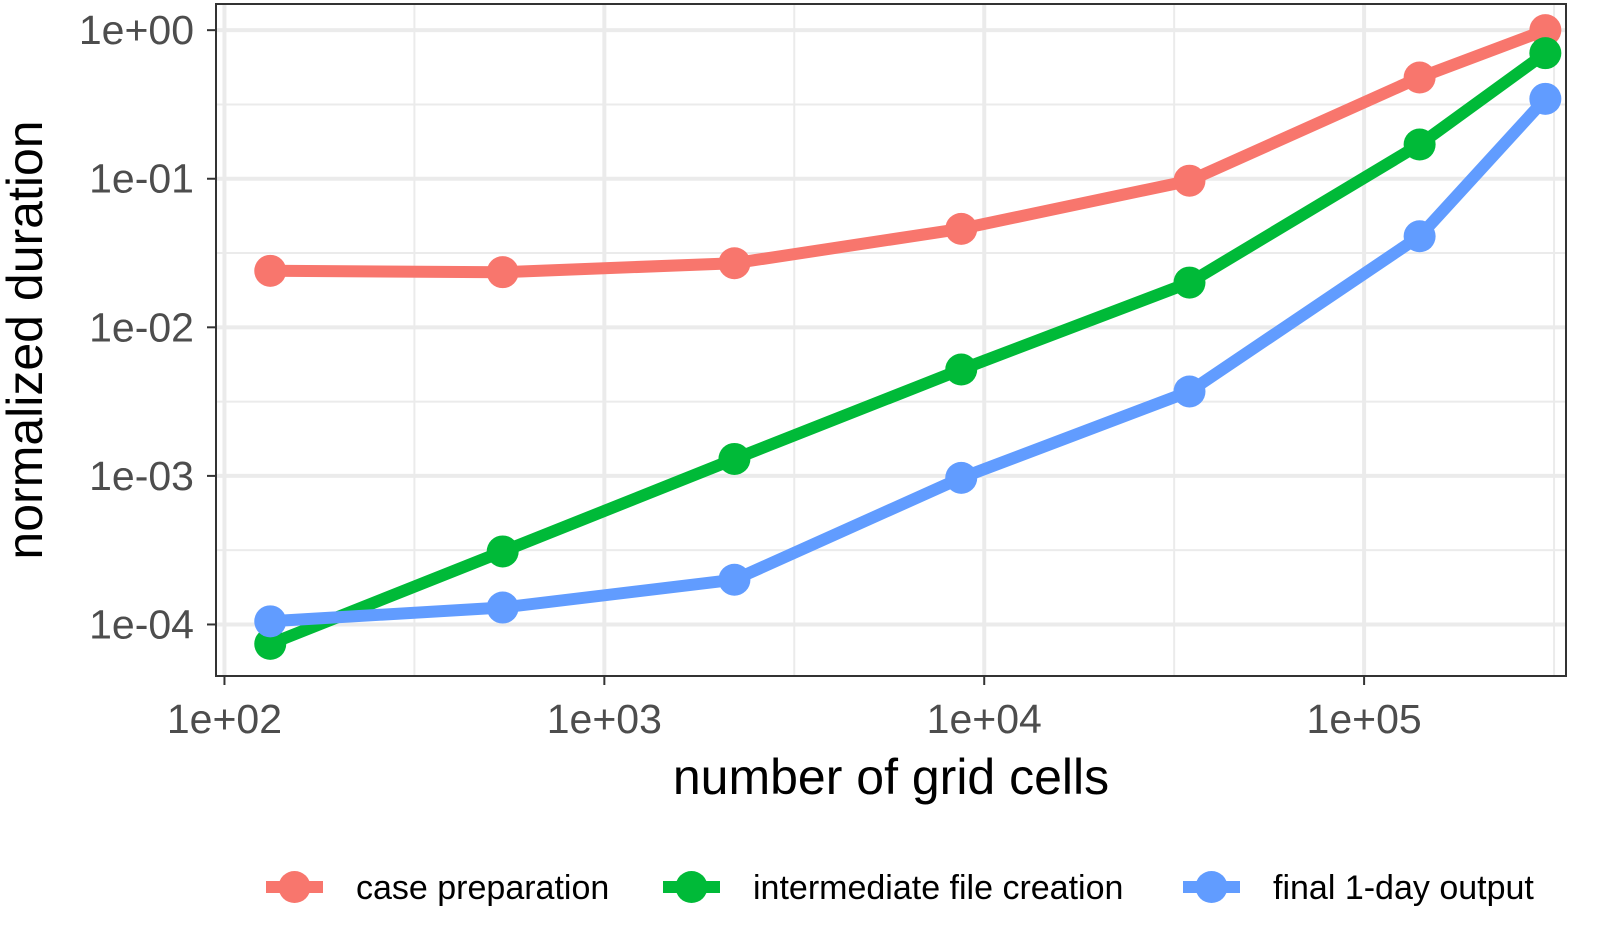  Describe the element at coordinates (604, 719) in the screenshot. I see `x-tick-label: 1e+03` at that location.